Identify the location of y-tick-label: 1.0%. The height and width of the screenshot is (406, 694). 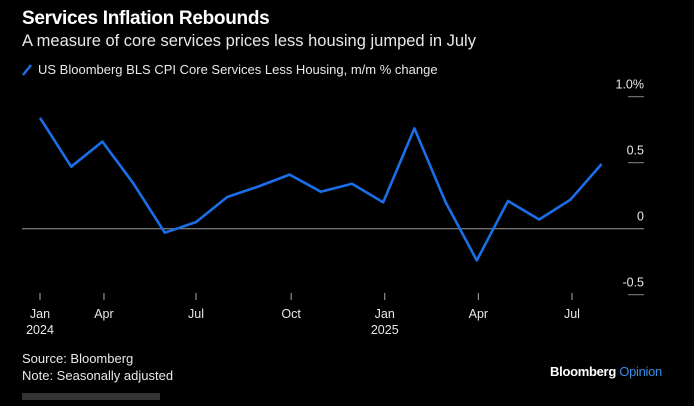
(630, 85).